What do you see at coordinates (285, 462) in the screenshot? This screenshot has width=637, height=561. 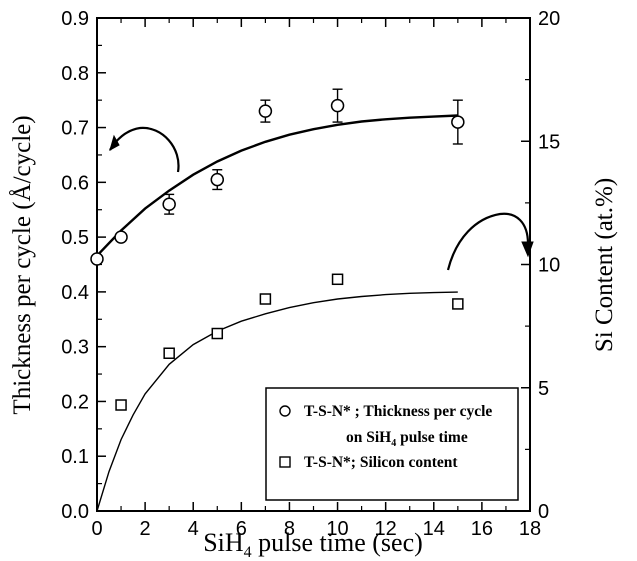 I see `legend-marker-square` at bounding box center [285, 462].